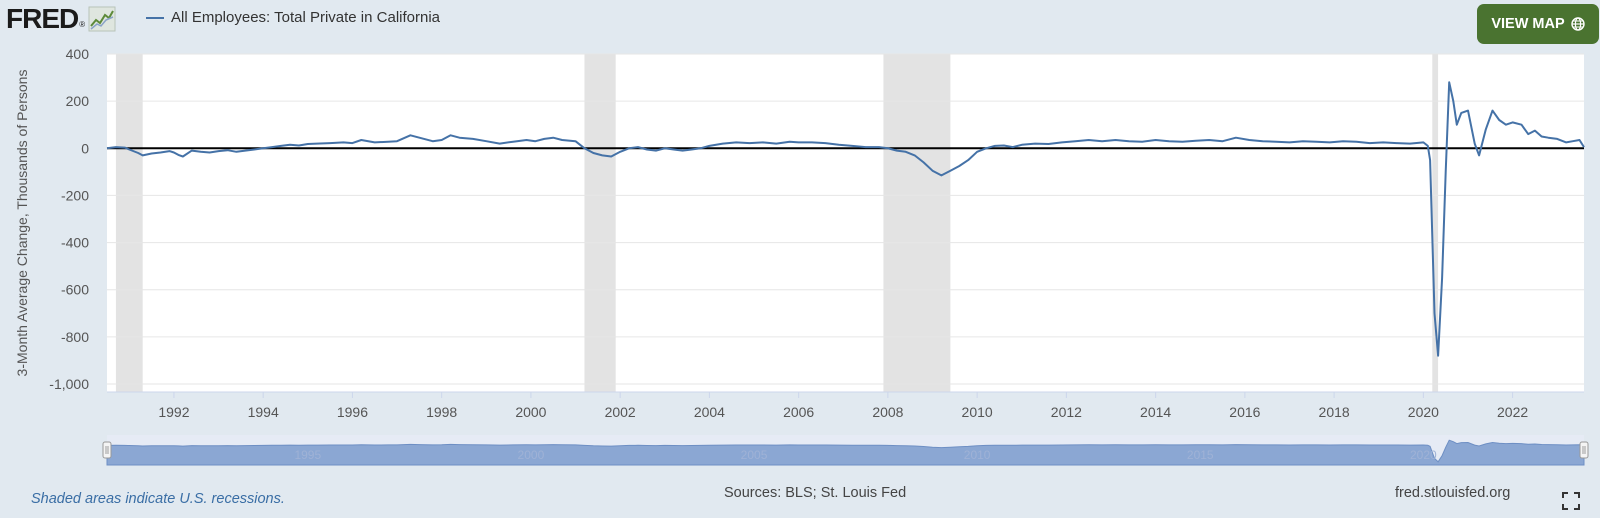 This screenshot has height=518, width=1600. What do you see at coordinates (85, 148) in the screenshot?
I see `y-tick-label: 0` at bounding box center [85, 148].